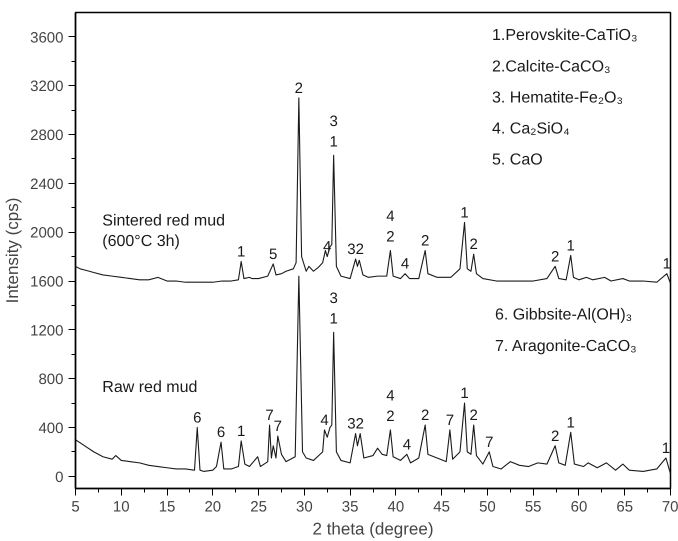  Describe the element at coordinates (164, 231) in the screenshot. I see `series-label: Sintered red mud (600°C 3h)` at that location.